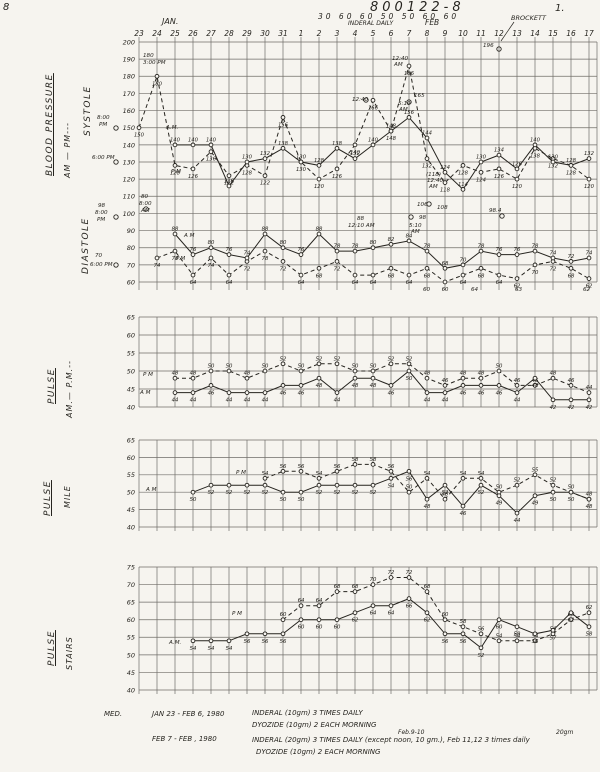 Image resolution: width=600 pixels, height=772 pixels. I want to click on svg-text: 42, so click(589, 408).